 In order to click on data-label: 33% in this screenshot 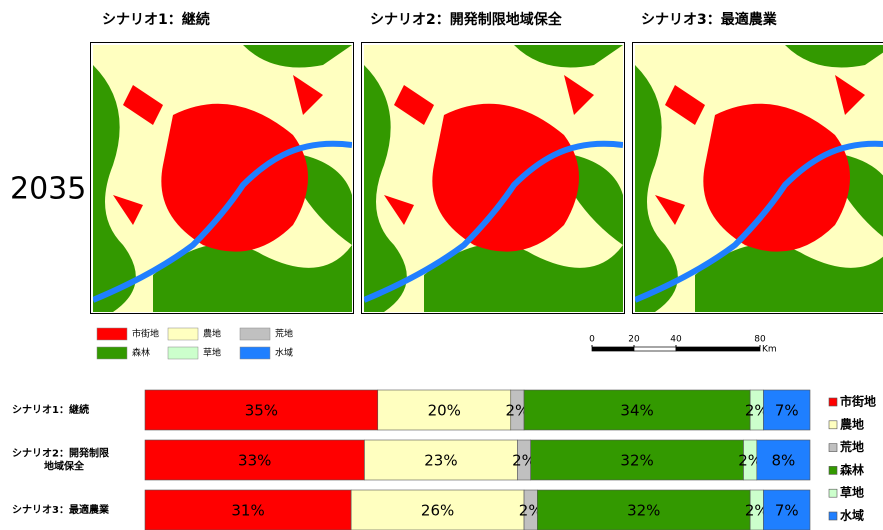, I will do `click(254, 461)`.